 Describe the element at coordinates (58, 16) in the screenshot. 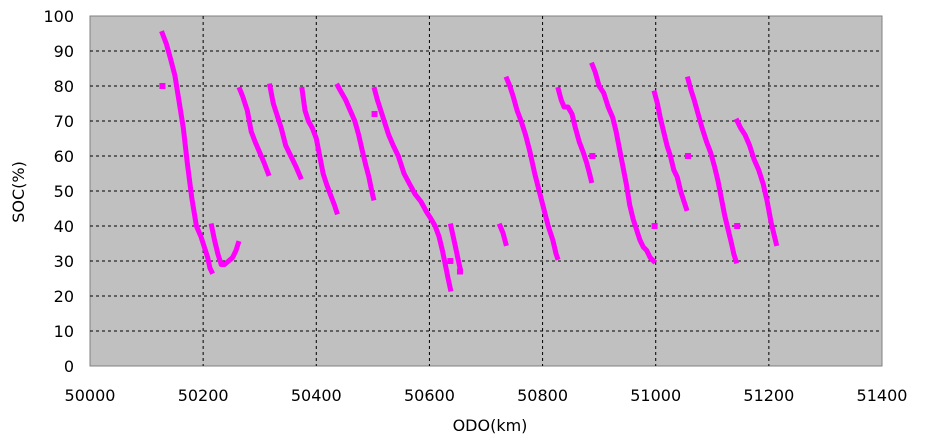

I see `y-tick-label: 100` at that location.